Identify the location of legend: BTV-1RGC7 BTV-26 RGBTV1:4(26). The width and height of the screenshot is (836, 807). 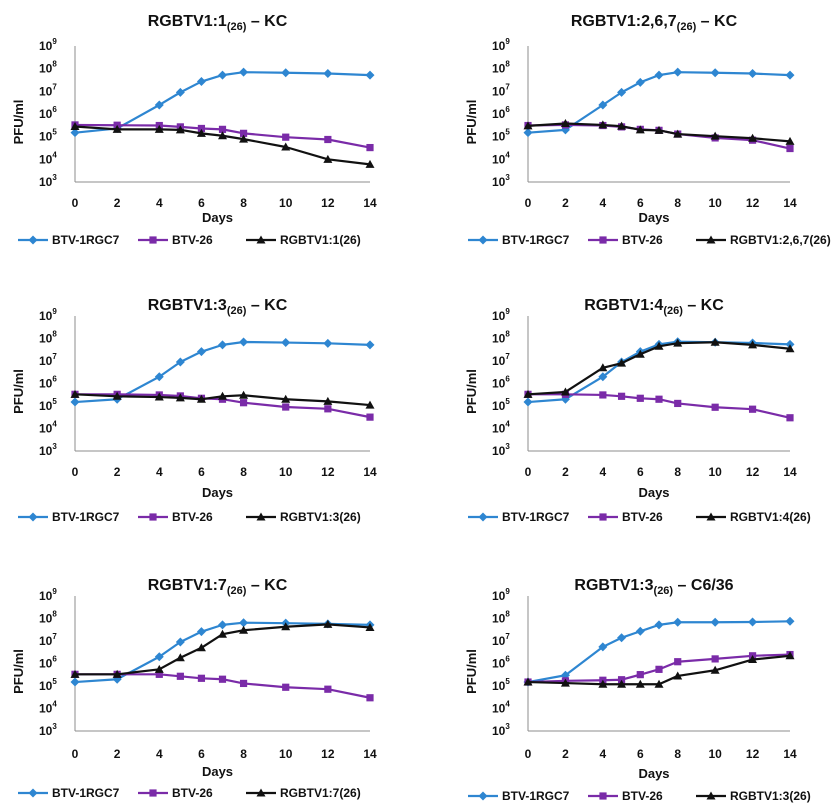
(639, 517).